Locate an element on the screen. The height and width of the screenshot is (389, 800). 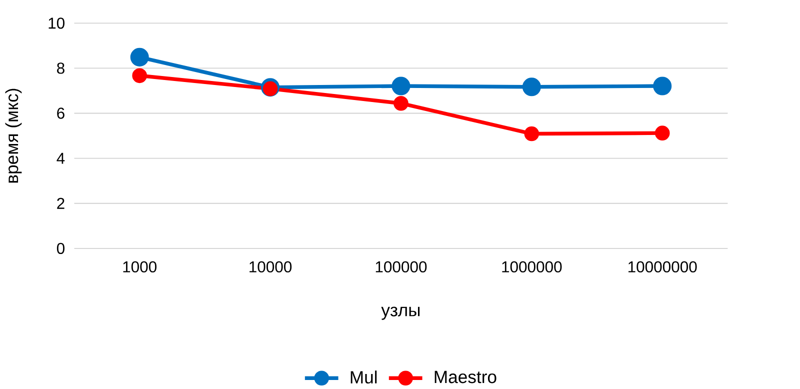
y-tick-label: 6 is located at coordinates (60, 113).